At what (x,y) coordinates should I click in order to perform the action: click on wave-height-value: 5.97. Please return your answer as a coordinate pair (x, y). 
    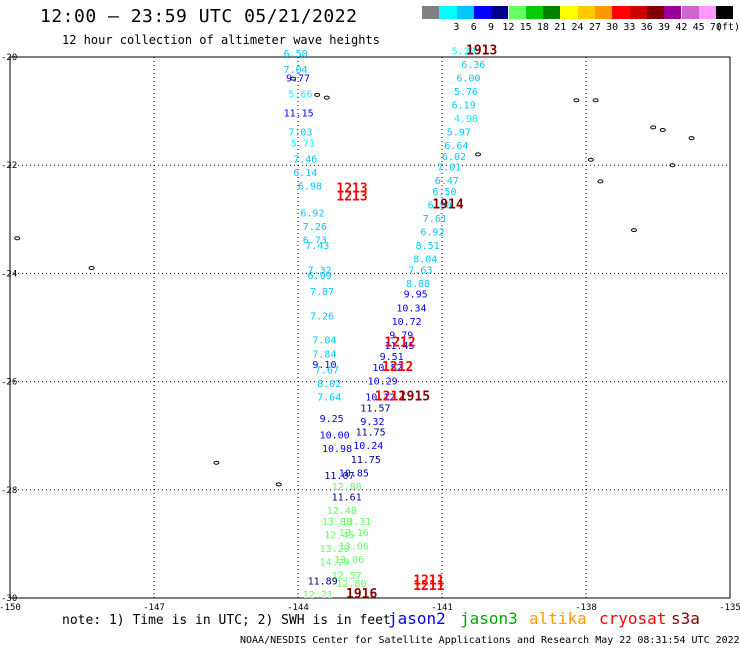
    Looking at the image, I should click on (459, 132).